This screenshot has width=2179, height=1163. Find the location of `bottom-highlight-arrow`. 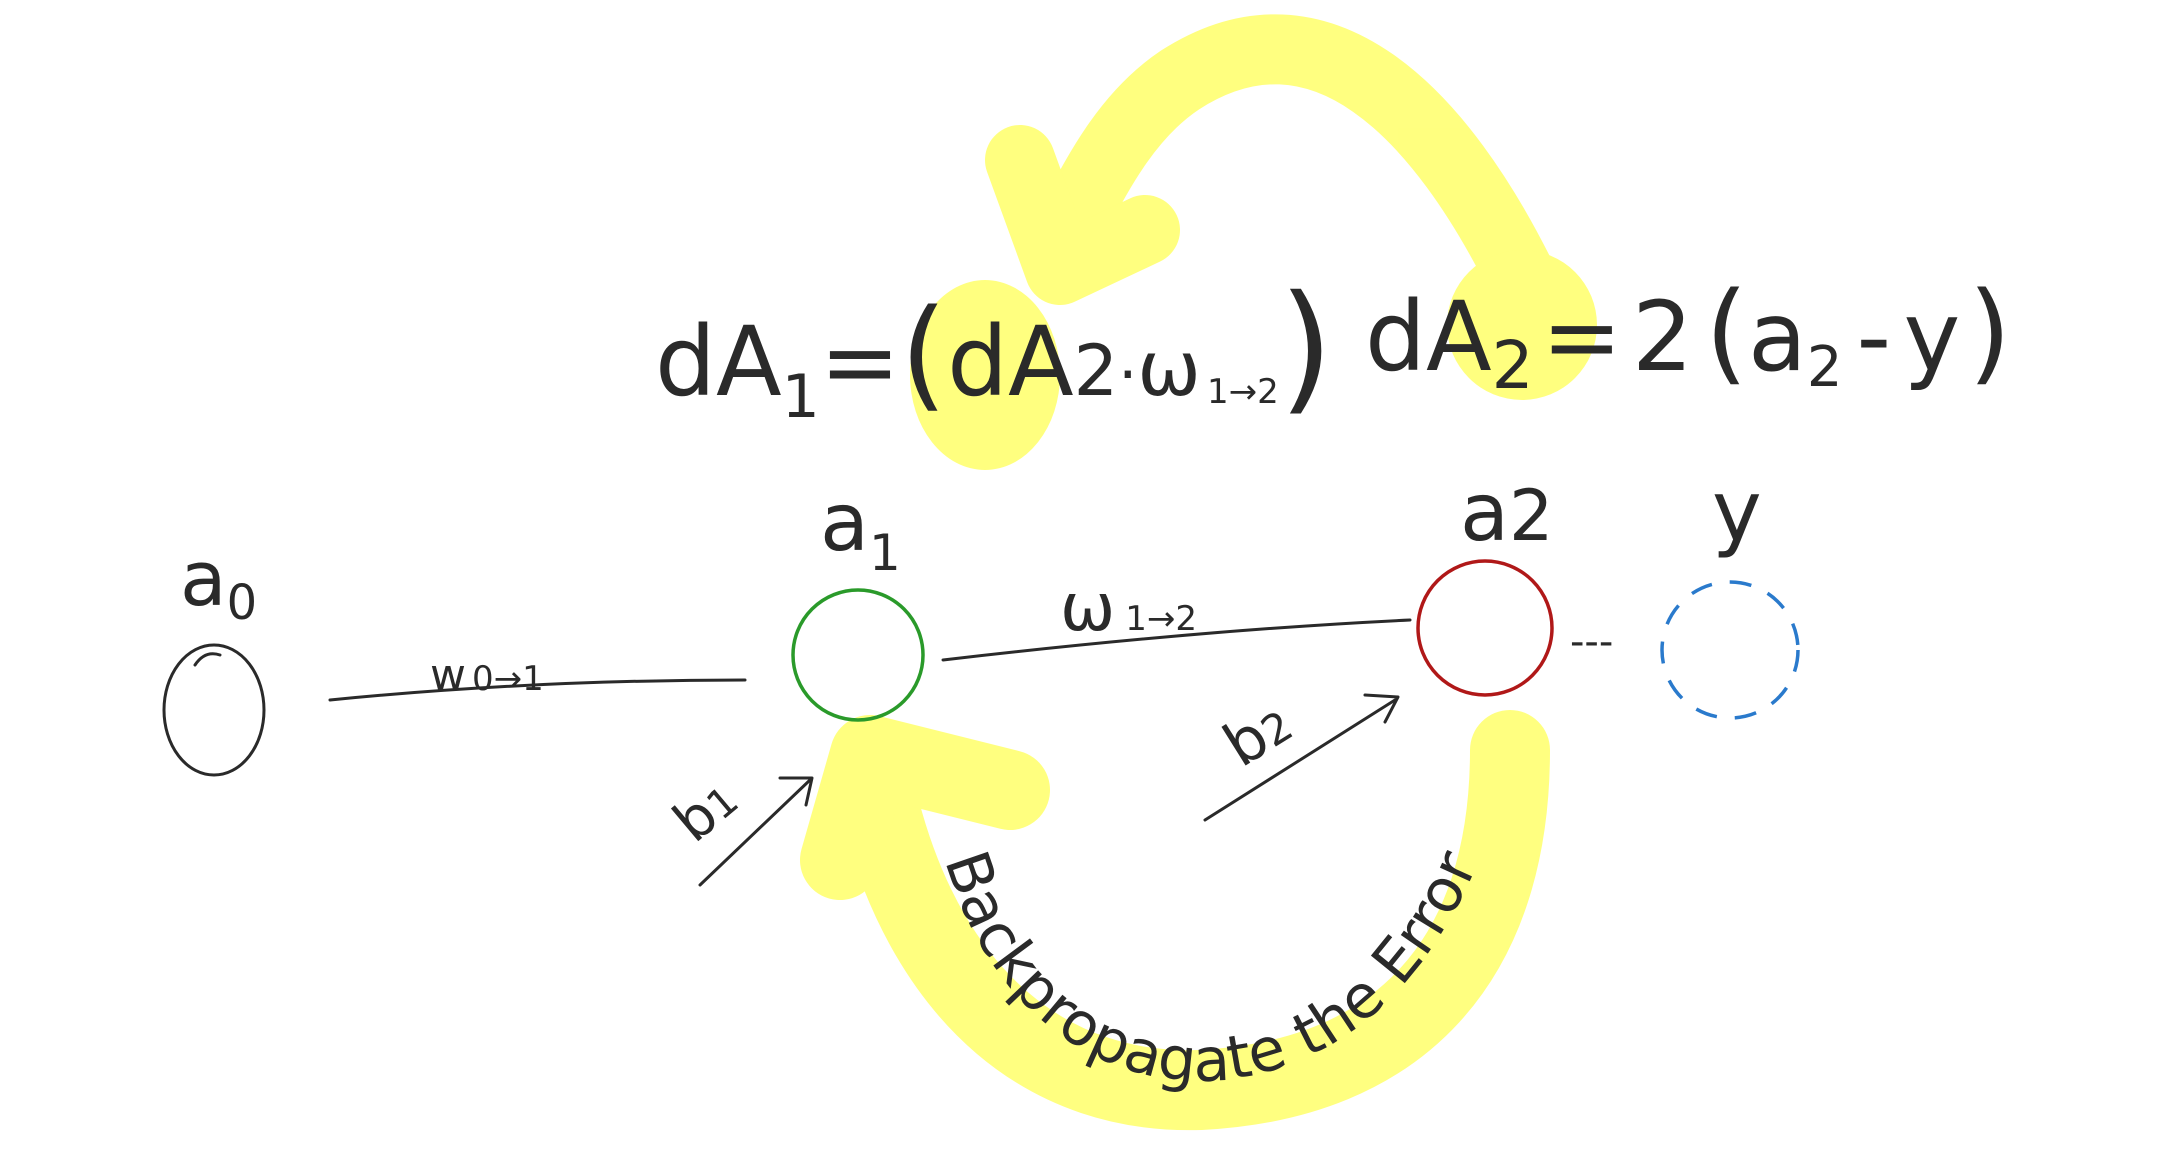

bottom-highlight-arrow is located at coordinates (1175, 920).